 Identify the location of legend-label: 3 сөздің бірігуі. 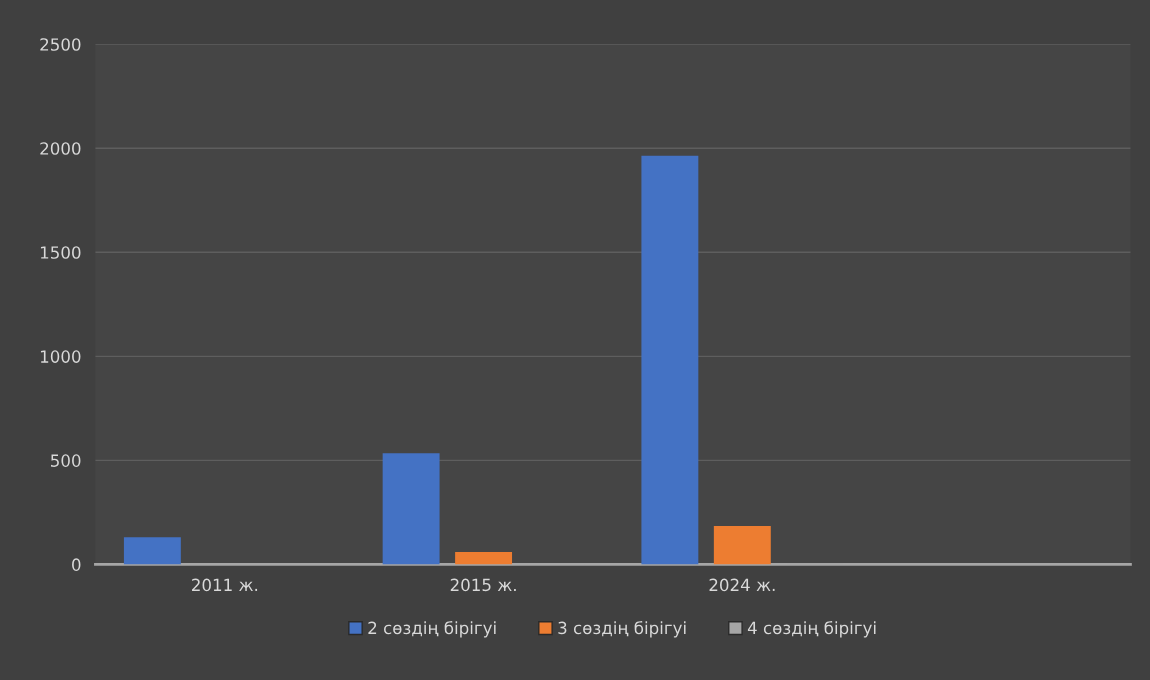
(622, 629).